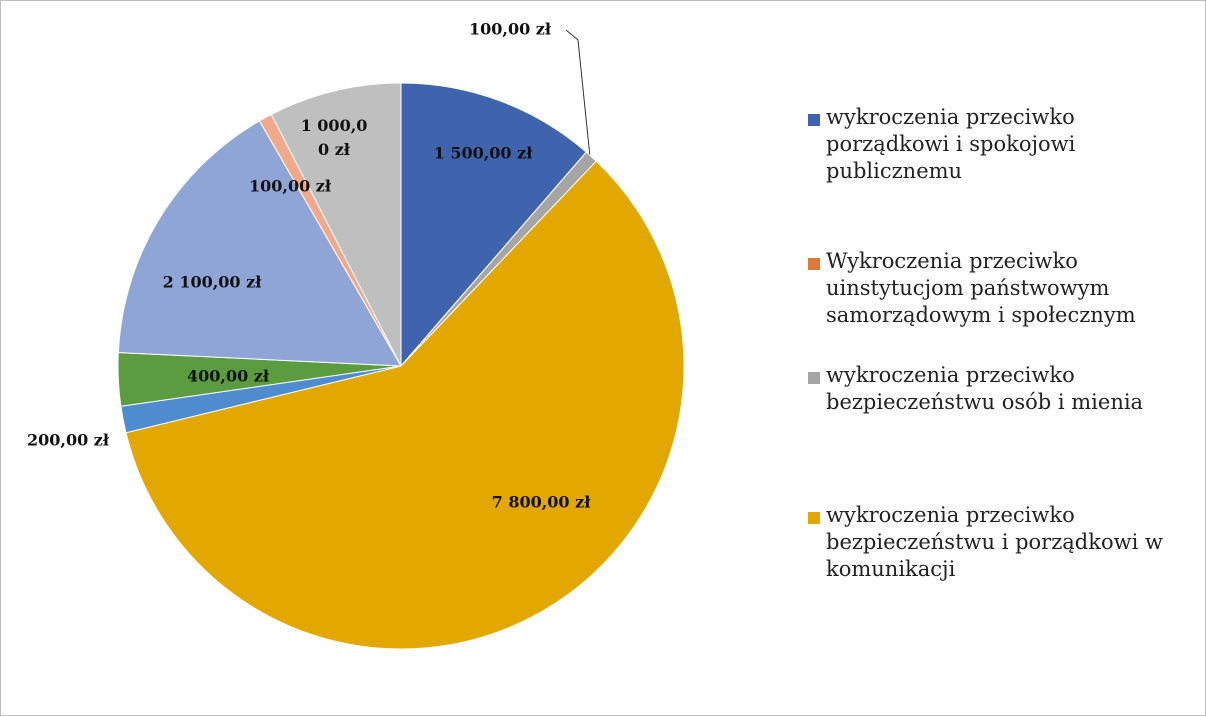  Describe the element at coordinates (578, 93) in the screenshot. I see `leader-line` at that location.